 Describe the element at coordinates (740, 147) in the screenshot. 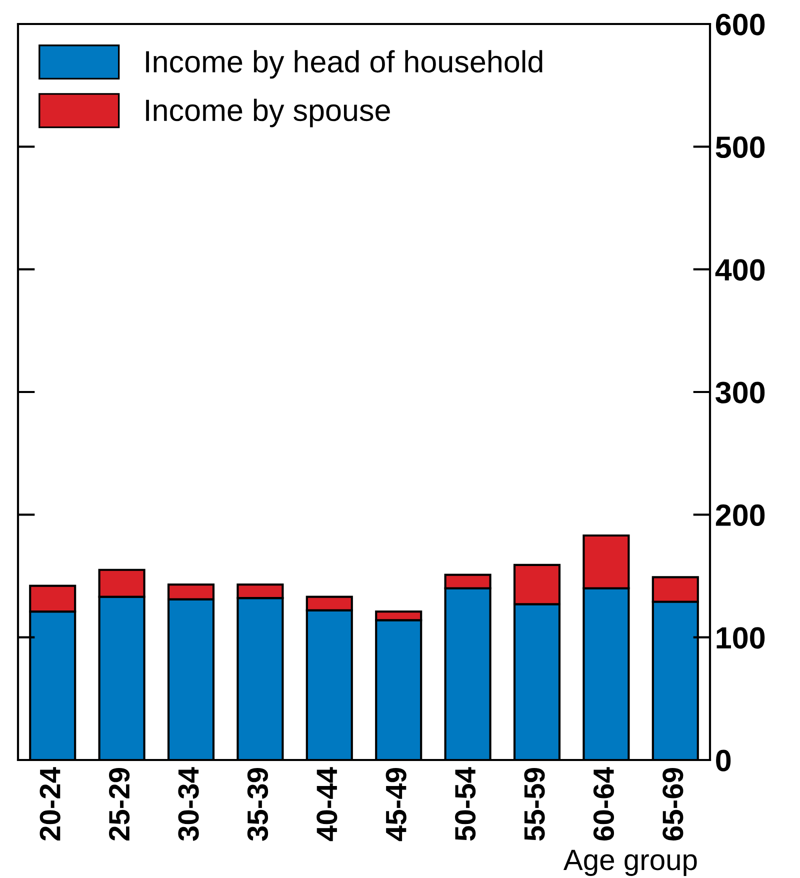

I see `y-tick-label: 500` at that location.